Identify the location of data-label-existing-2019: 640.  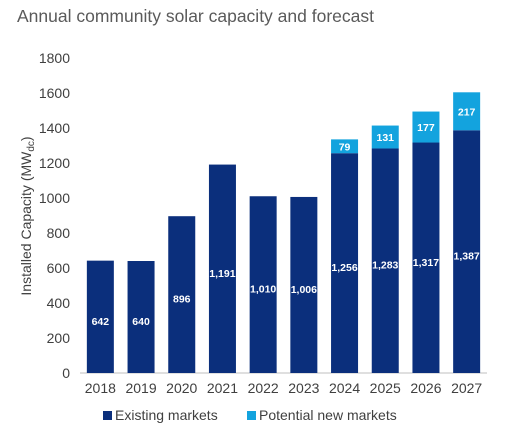
(141, 322).